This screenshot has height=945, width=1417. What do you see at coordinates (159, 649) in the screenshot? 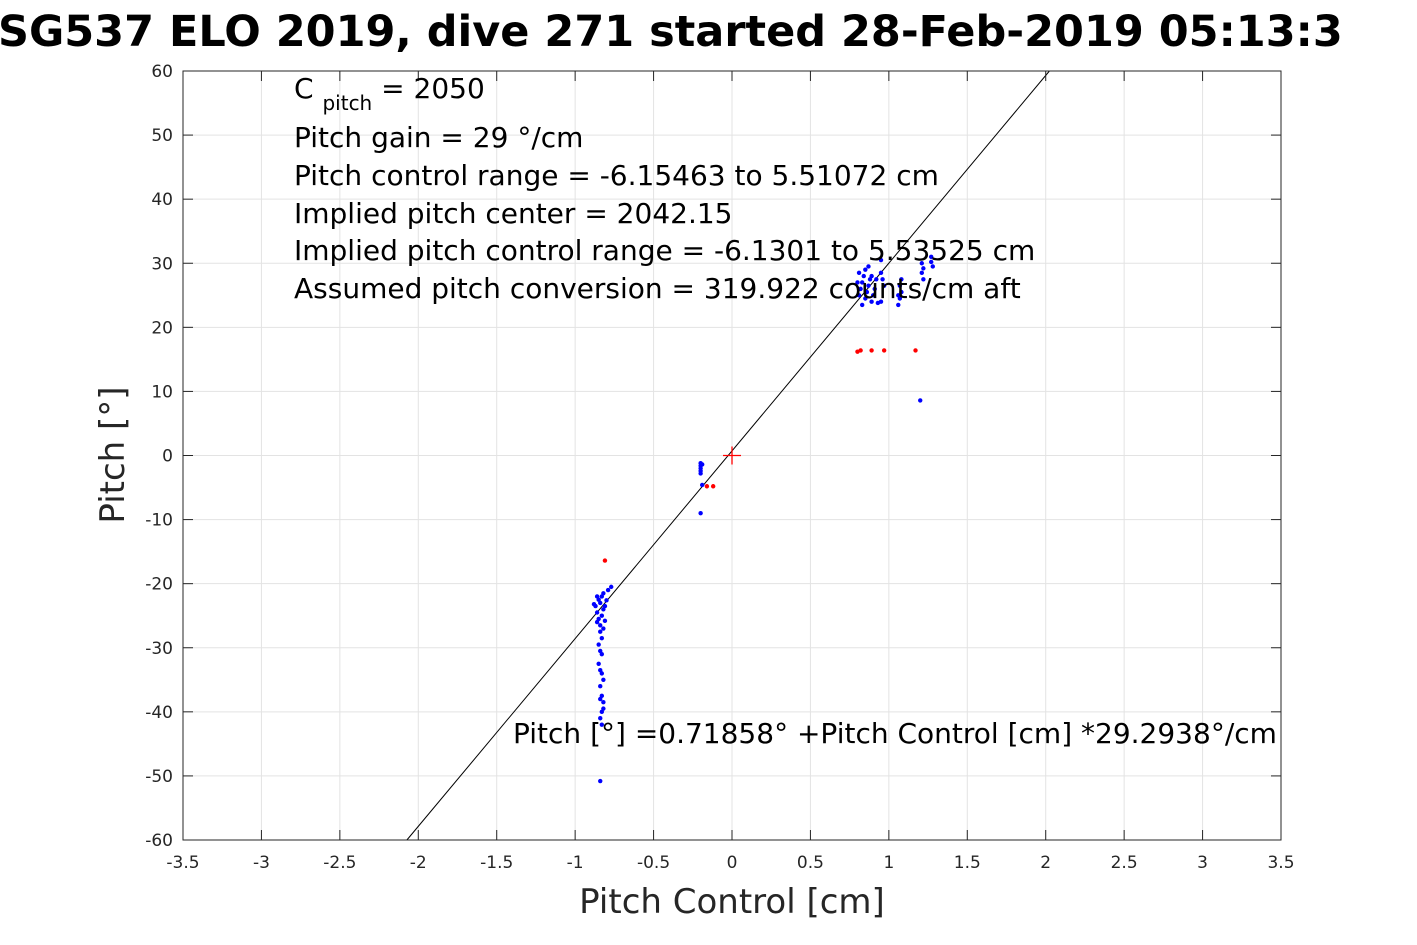
I see `y-tick-label: -30` at bounding box center [159, 649].